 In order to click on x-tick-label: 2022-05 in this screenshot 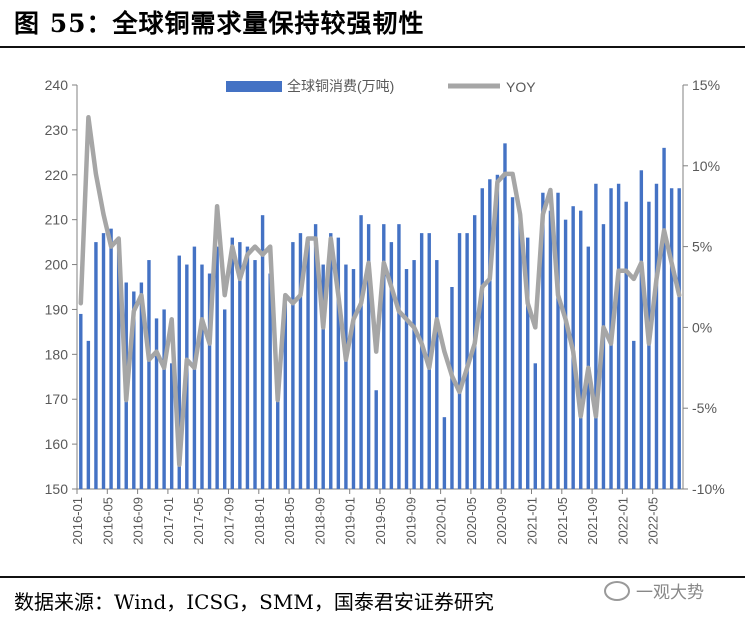, I will do `click(653, 521)`.